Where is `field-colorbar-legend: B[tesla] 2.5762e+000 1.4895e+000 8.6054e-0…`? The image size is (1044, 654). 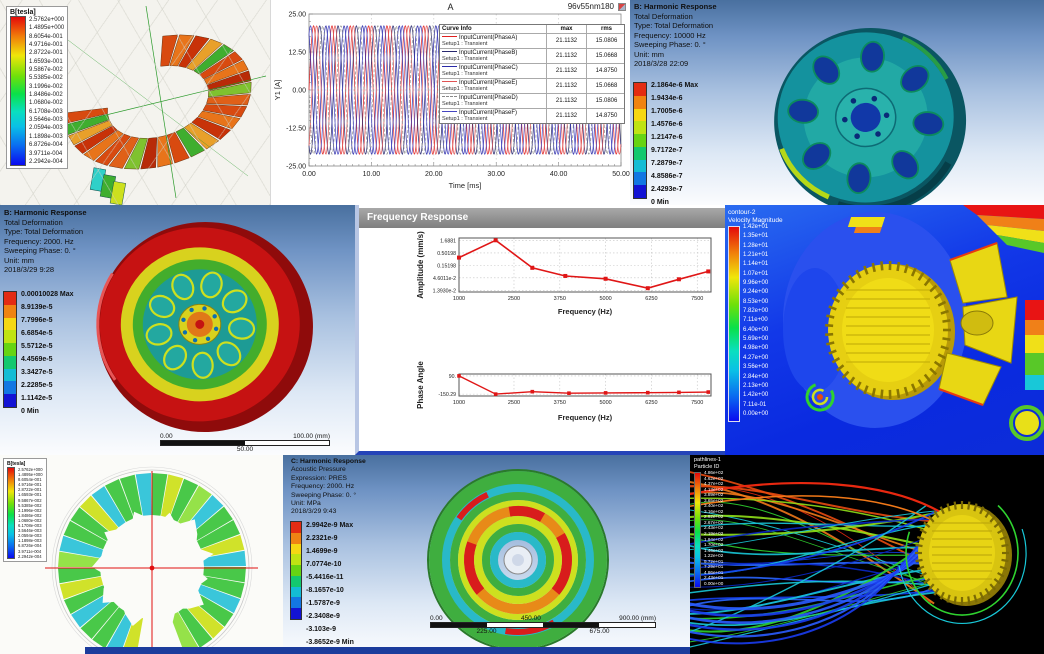
field-colorbar-legend: B[tesla] 2.5762e+000 1.4895e+000 8.6054e-0… is located at coordinates (37, 88).